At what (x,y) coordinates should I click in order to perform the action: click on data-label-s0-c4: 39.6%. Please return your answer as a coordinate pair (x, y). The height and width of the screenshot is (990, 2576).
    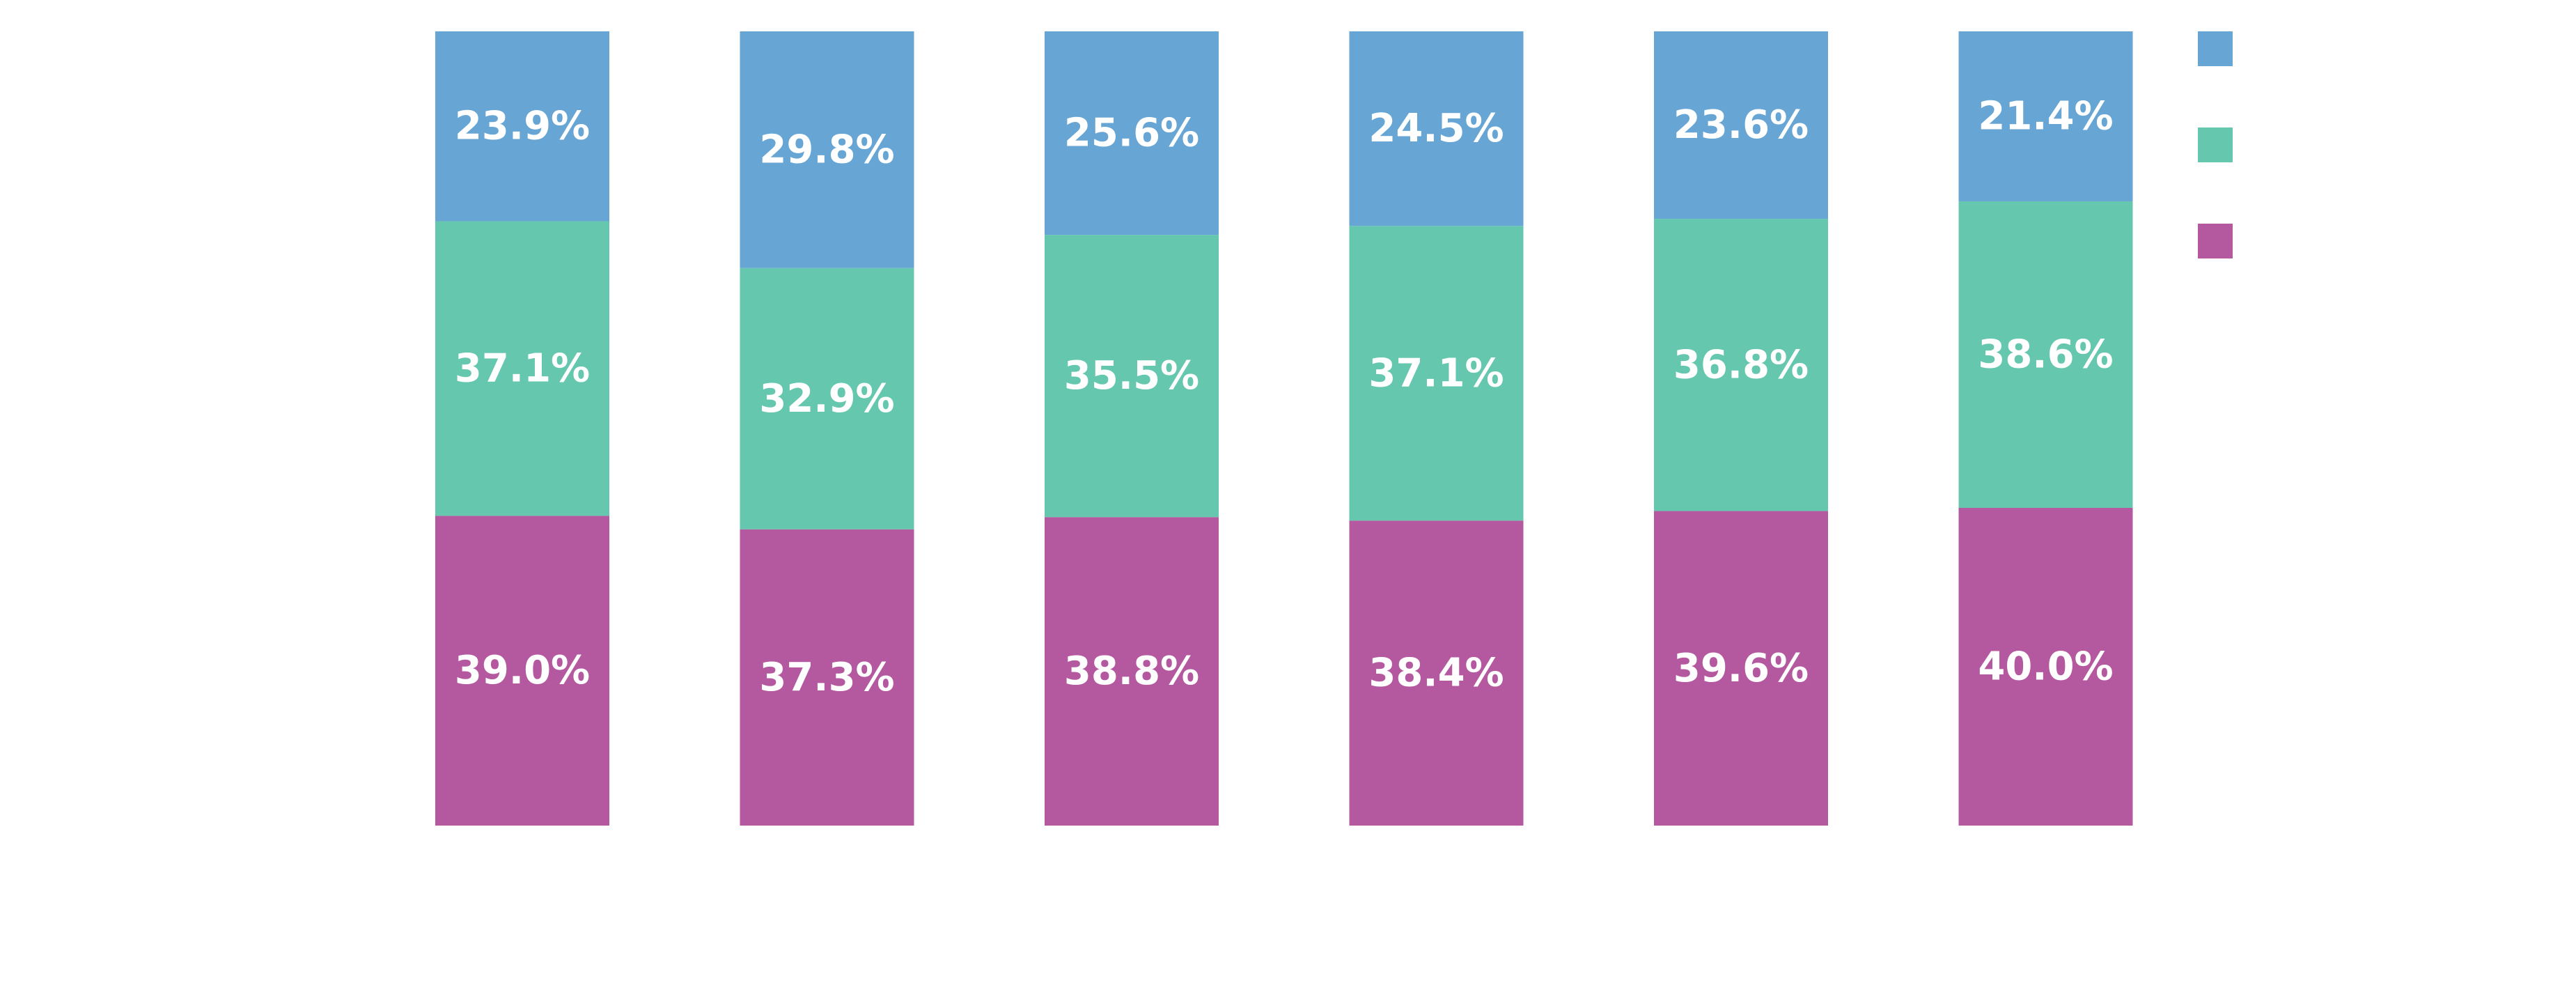
    Looking at the image, I should click on (1741, 668).